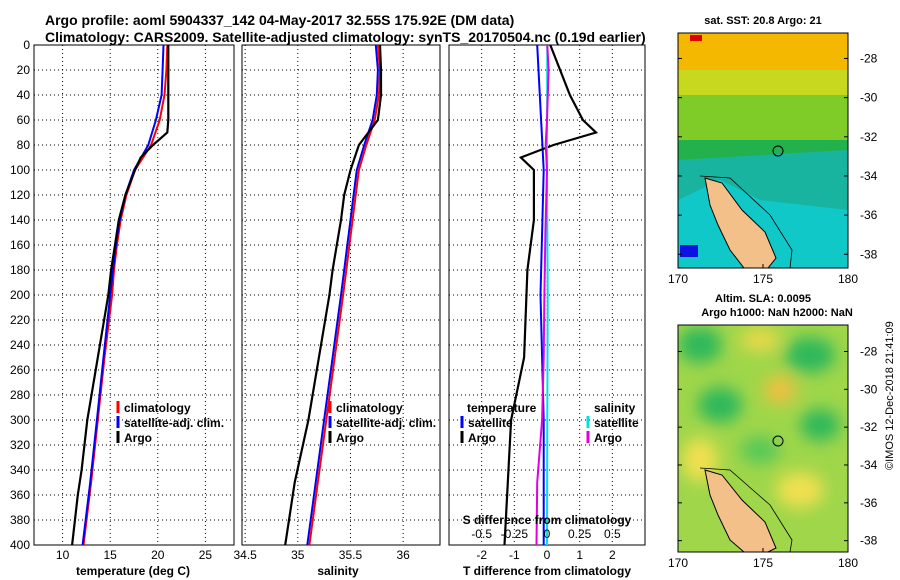 This screenshot has height=580, width=900. I want to click on x-tick-label: 15, so click(111, 555).